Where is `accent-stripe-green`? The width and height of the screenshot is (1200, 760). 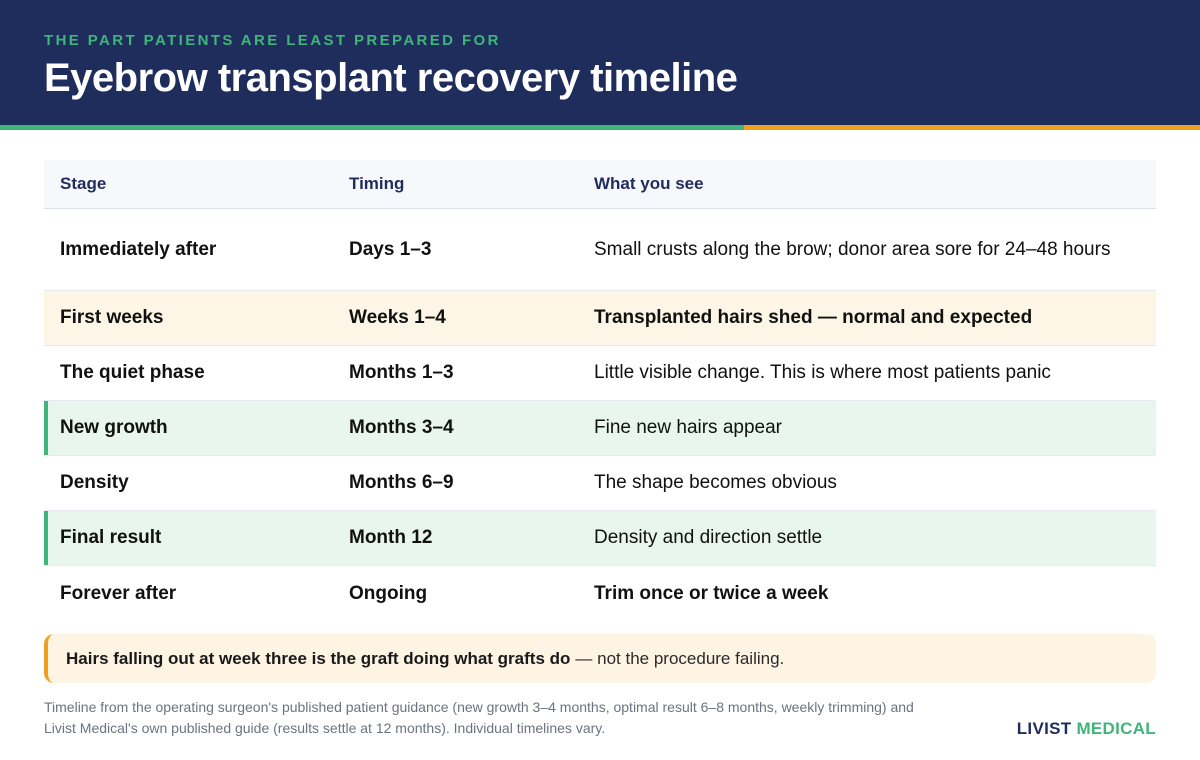 accent-stripe-green is located at coordinates (372, 127).